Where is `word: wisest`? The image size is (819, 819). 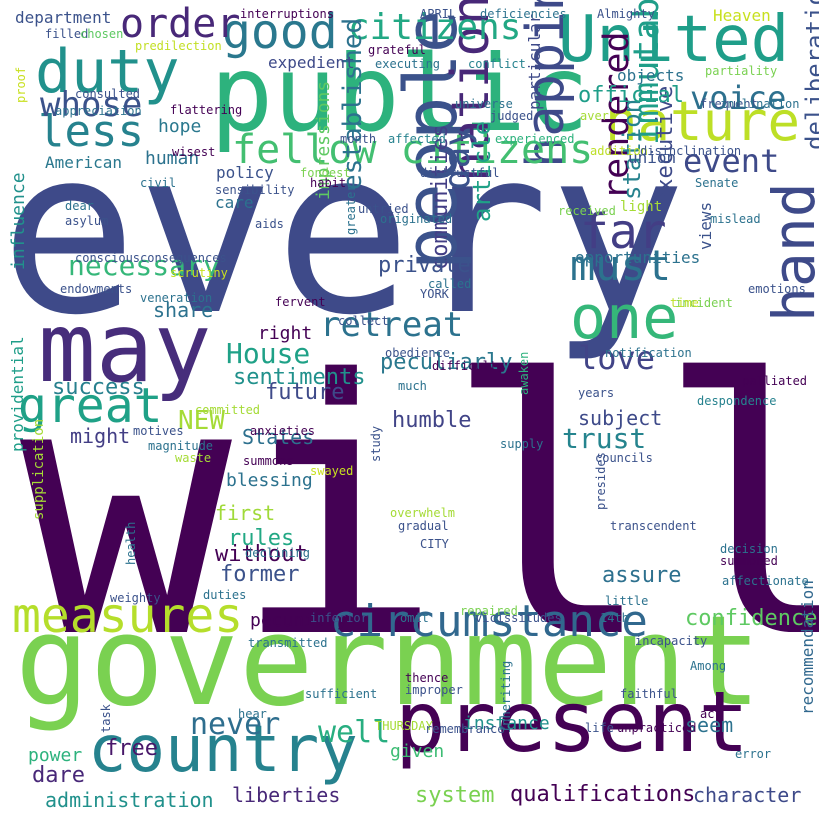 word: wisest is located at coordinates (194, 152).